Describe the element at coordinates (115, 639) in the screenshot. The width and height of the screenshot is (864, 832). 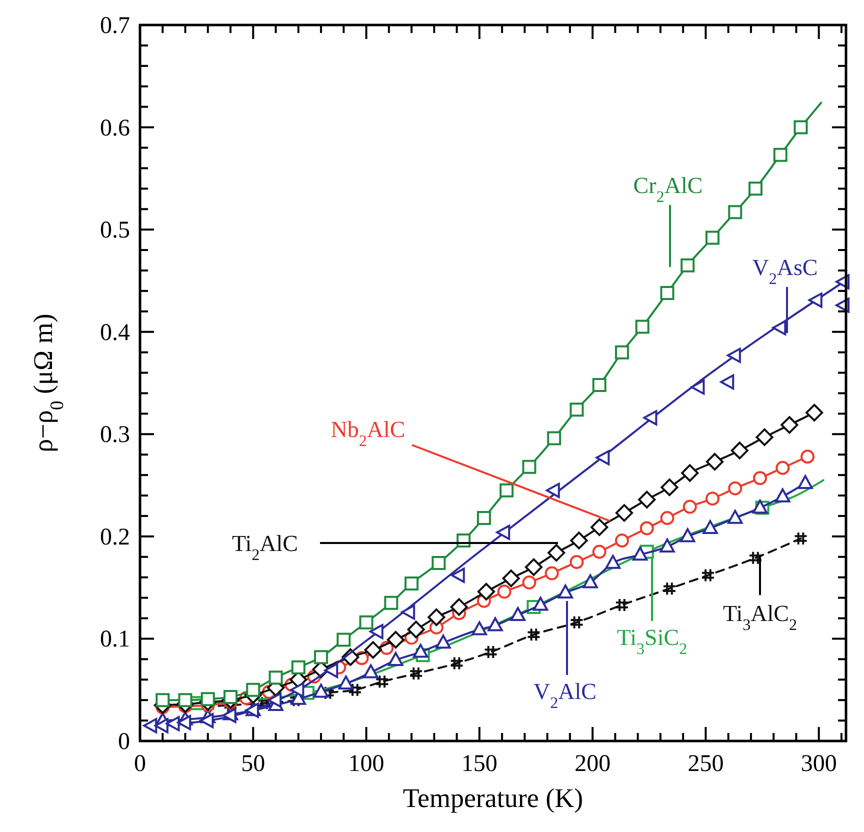
I see `y-tick-label: 0.1` at that location.